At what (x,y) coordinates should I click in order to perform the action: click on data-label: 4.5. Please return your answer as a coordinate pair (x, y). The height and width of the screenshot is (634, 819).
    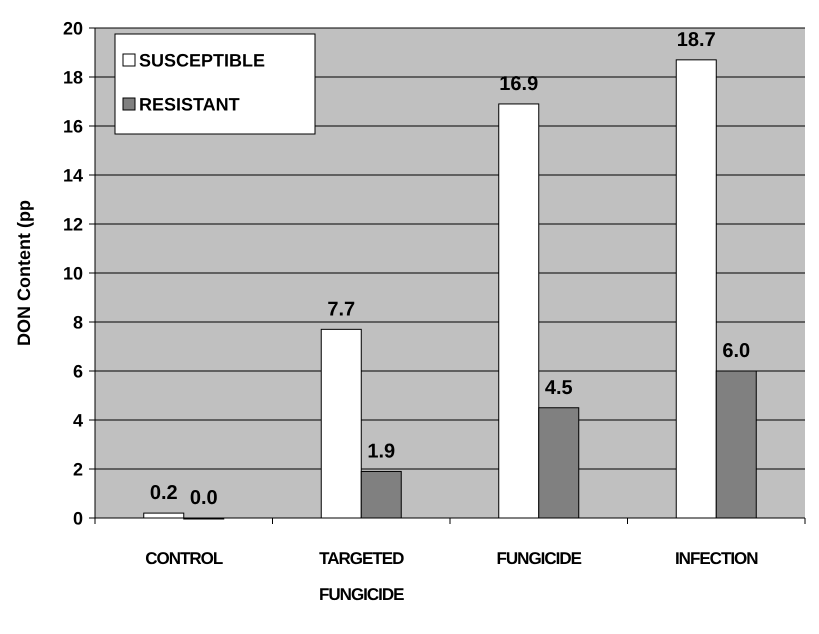
    Looking at the image, I should click on (558, 387).